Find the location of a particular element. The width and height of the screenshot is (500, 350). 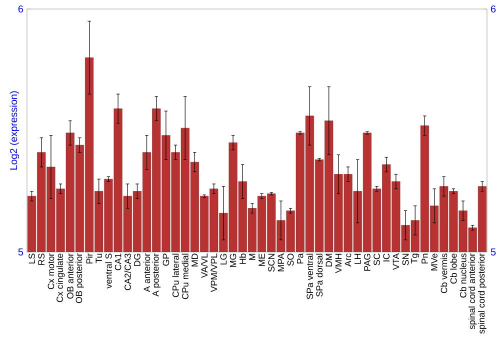

x-tick-label: Cx cingulate is located at coordinates (60, 278).